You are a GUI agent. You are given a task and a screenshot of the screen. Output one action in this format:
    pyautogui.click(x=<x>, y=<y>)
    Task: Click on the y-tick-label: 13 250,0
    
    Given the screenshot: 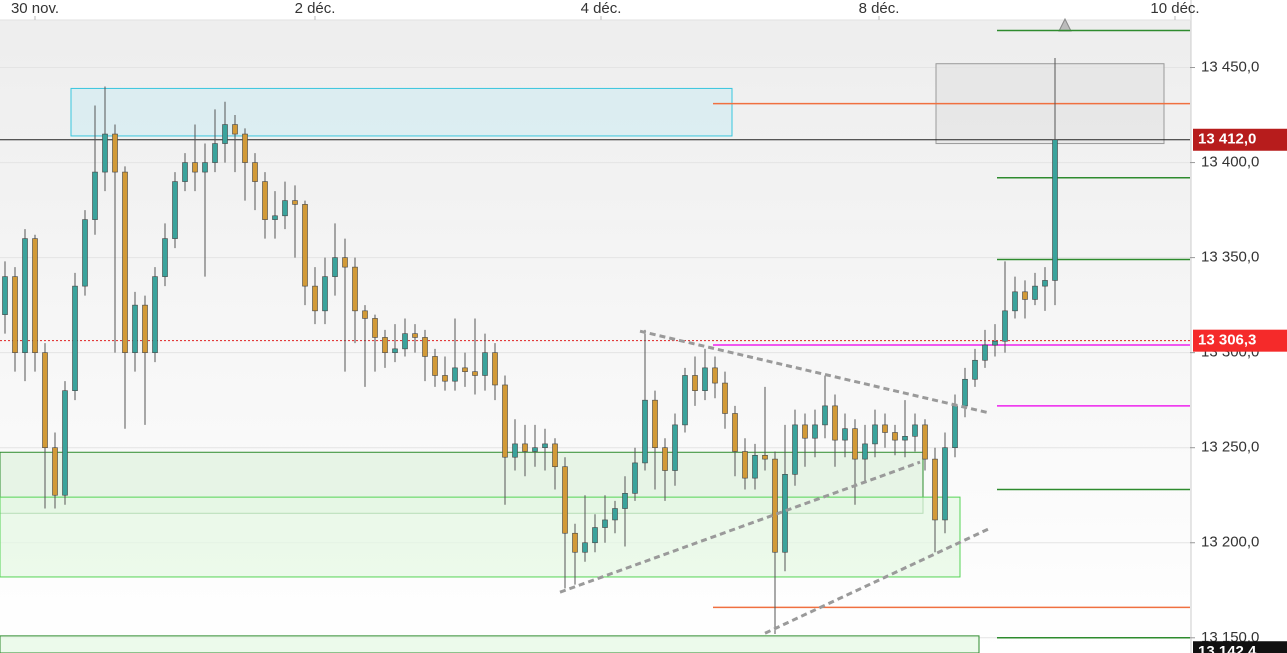 What is the action you would take?
    pyautogui.click(x=1230, y=447)
    